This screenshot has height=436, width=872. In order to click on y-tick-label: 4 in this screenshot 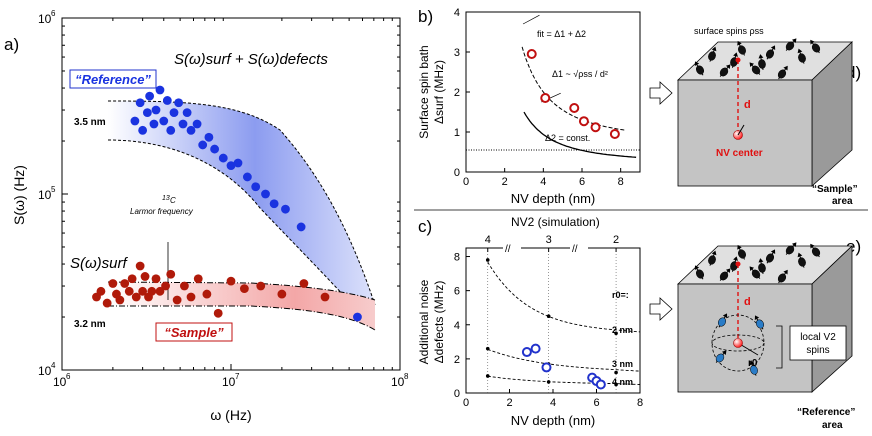, I will do `click(457, 13)`.